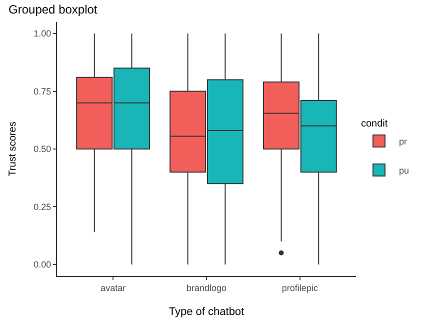 The height and width of the screenshot is (327, 427). I want to click on y-tick-label: 1.00, so click(43, 33).